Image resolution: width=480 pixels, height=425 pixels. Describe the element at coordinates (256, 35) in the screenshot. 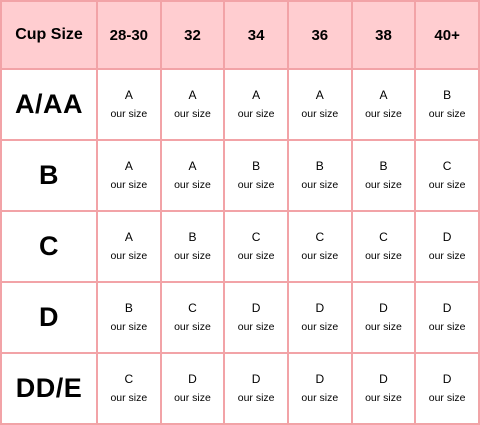

I see `column-header: 34` at that location.